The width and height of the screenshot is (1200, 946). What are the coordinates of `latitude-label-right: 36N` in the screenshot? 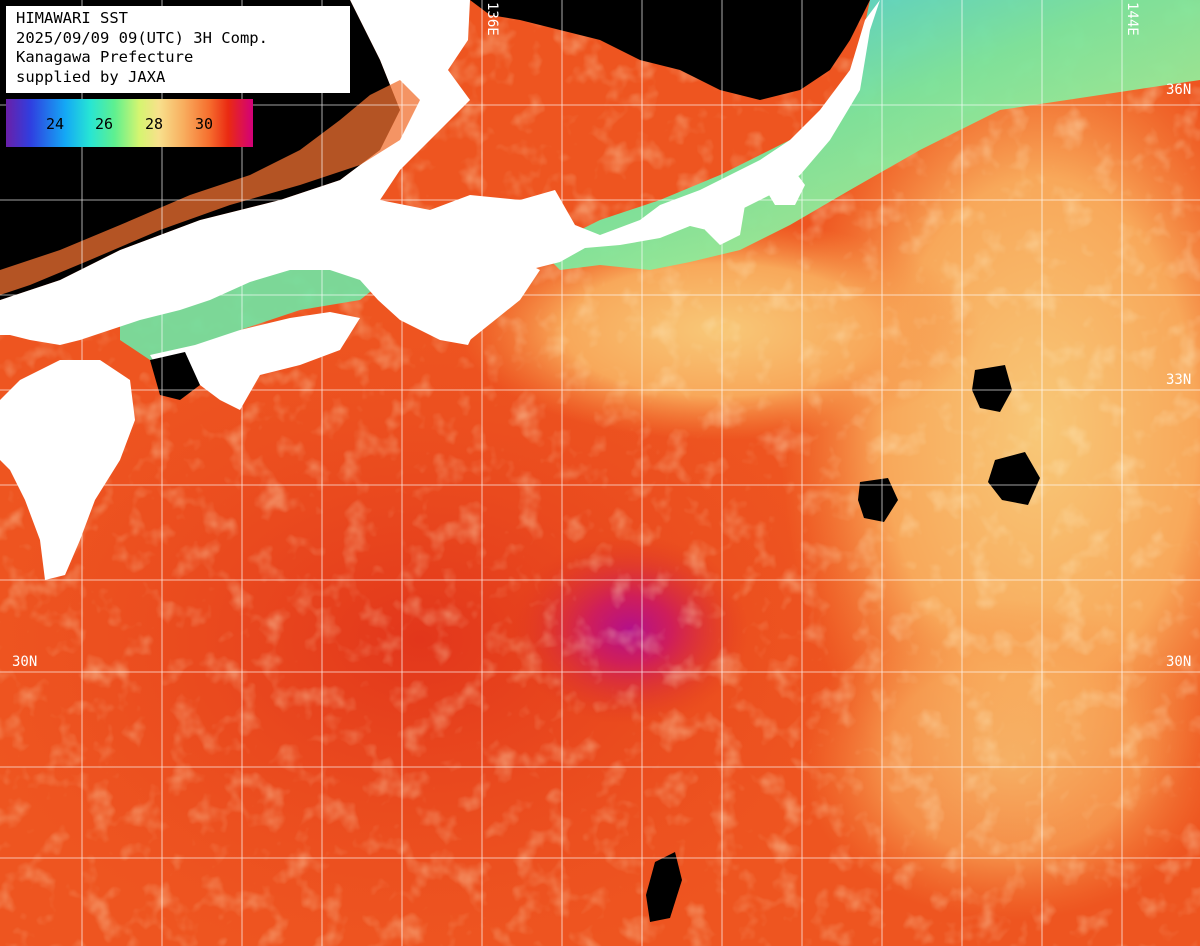 It's located at (1179, 90).